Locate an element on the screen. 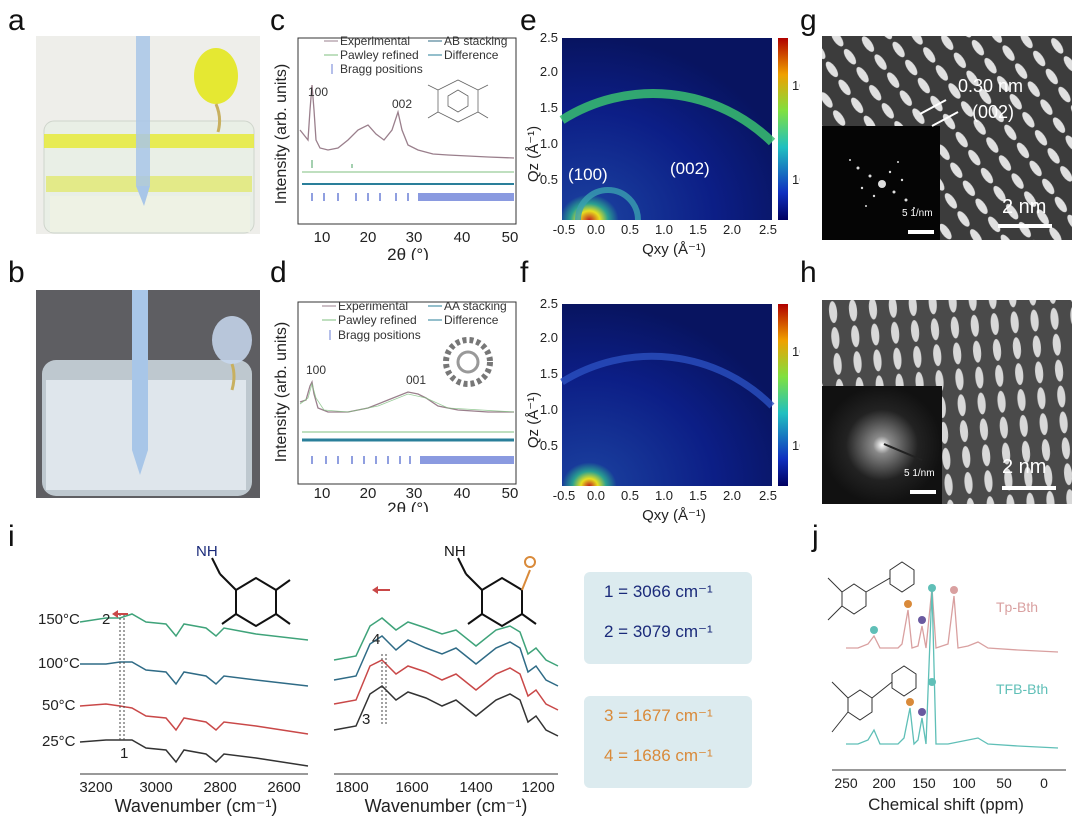  panel-e-cbar-0: 10² is located at coordinates (796, 85).